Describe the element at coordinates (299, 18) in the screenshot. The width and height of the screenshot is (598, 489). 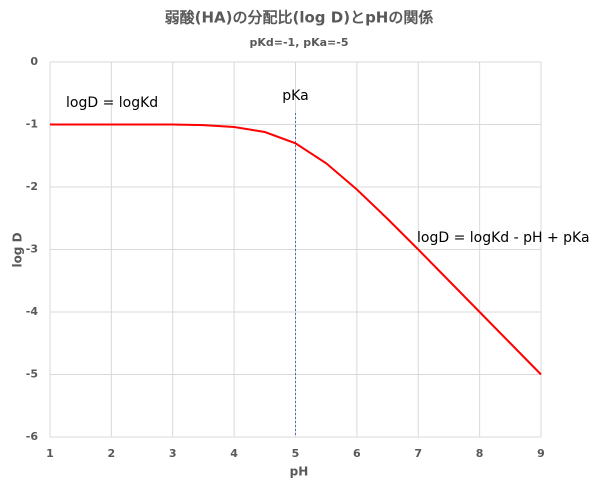
I see `chart-title: 弱酸(HA)の分配比(log D)とpHの関係` at that location.